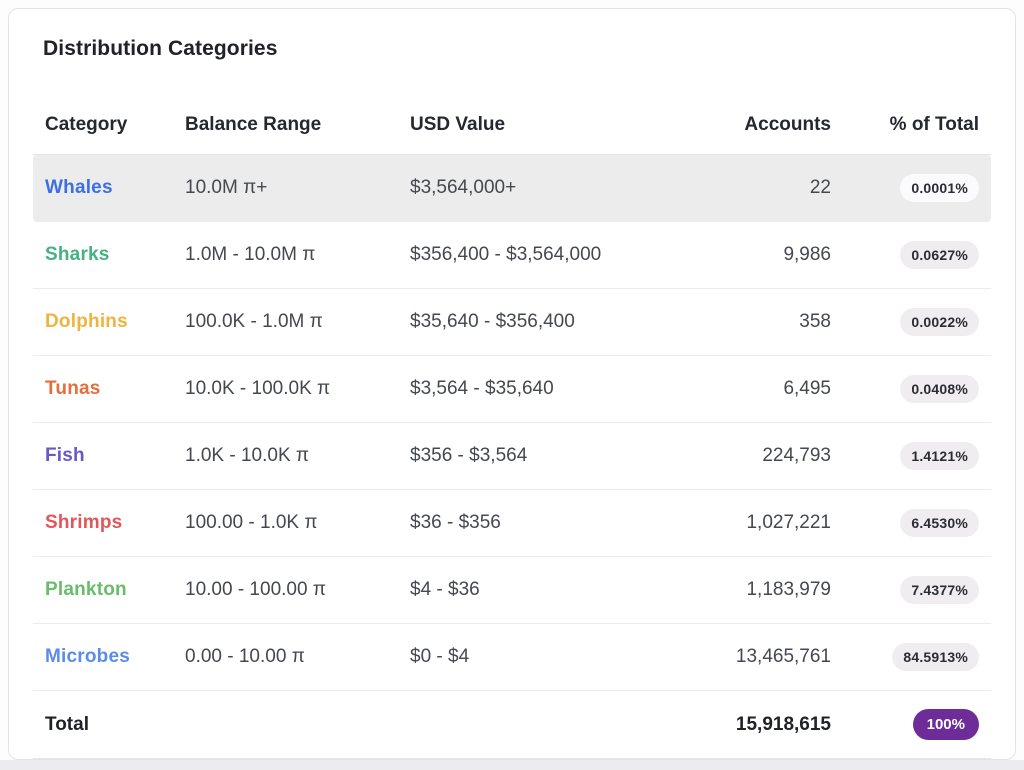 Image resolution: width=1024 pixels, height=770 pixels. Describe the element at coordinates (945, 724) in the screenshot. I see `total-percent-badge: 100%` at that location.